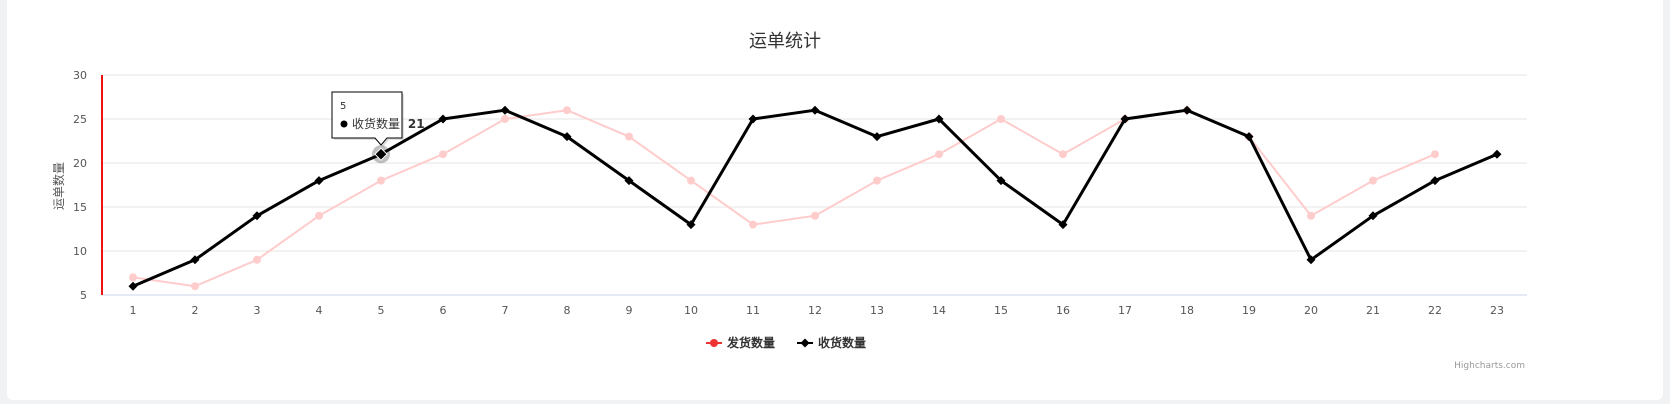  I want to click on x-tick-label: 11, so click(753, 310).